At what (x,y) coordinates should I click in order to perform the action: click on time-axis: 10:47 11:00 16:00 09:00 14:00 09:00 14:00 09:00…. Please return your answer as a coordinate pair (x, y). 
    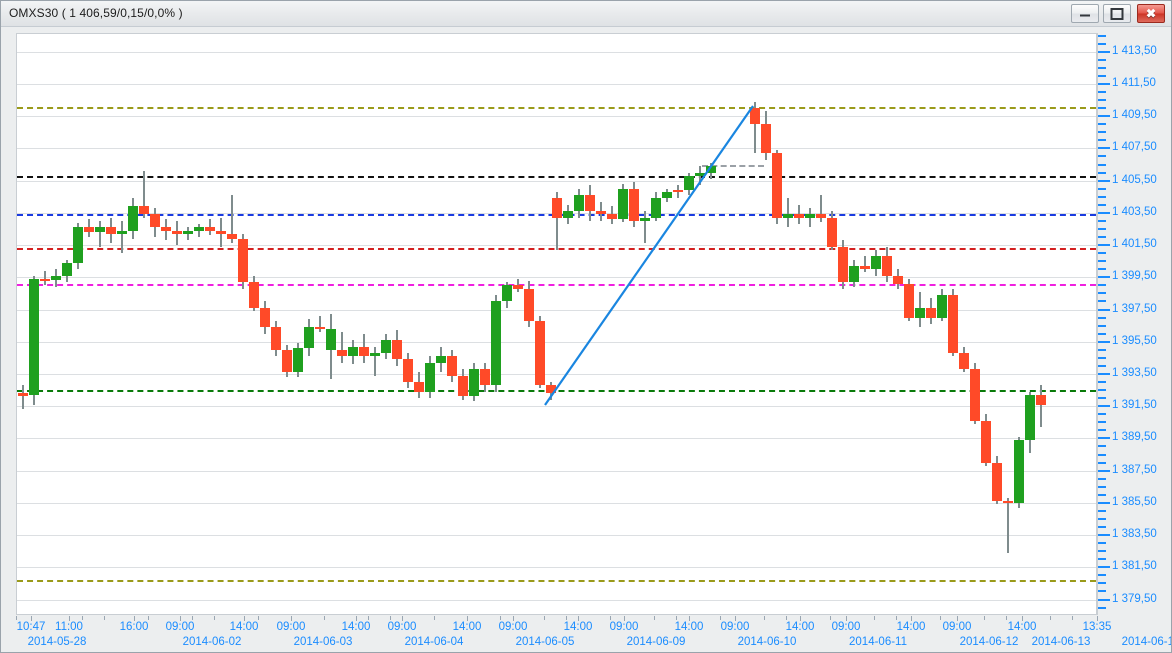
    Looking at the image, I should click on (586, 634).